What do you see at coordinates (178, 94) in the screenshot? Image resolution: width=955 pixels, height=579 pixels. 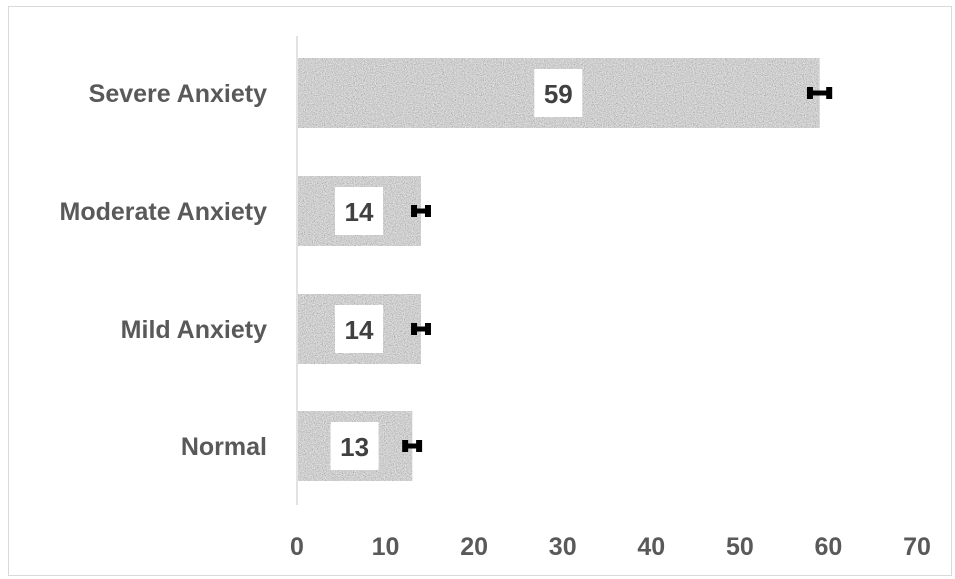 I see `category-label: Severe Anxiety` at bounding box center [178, 94].